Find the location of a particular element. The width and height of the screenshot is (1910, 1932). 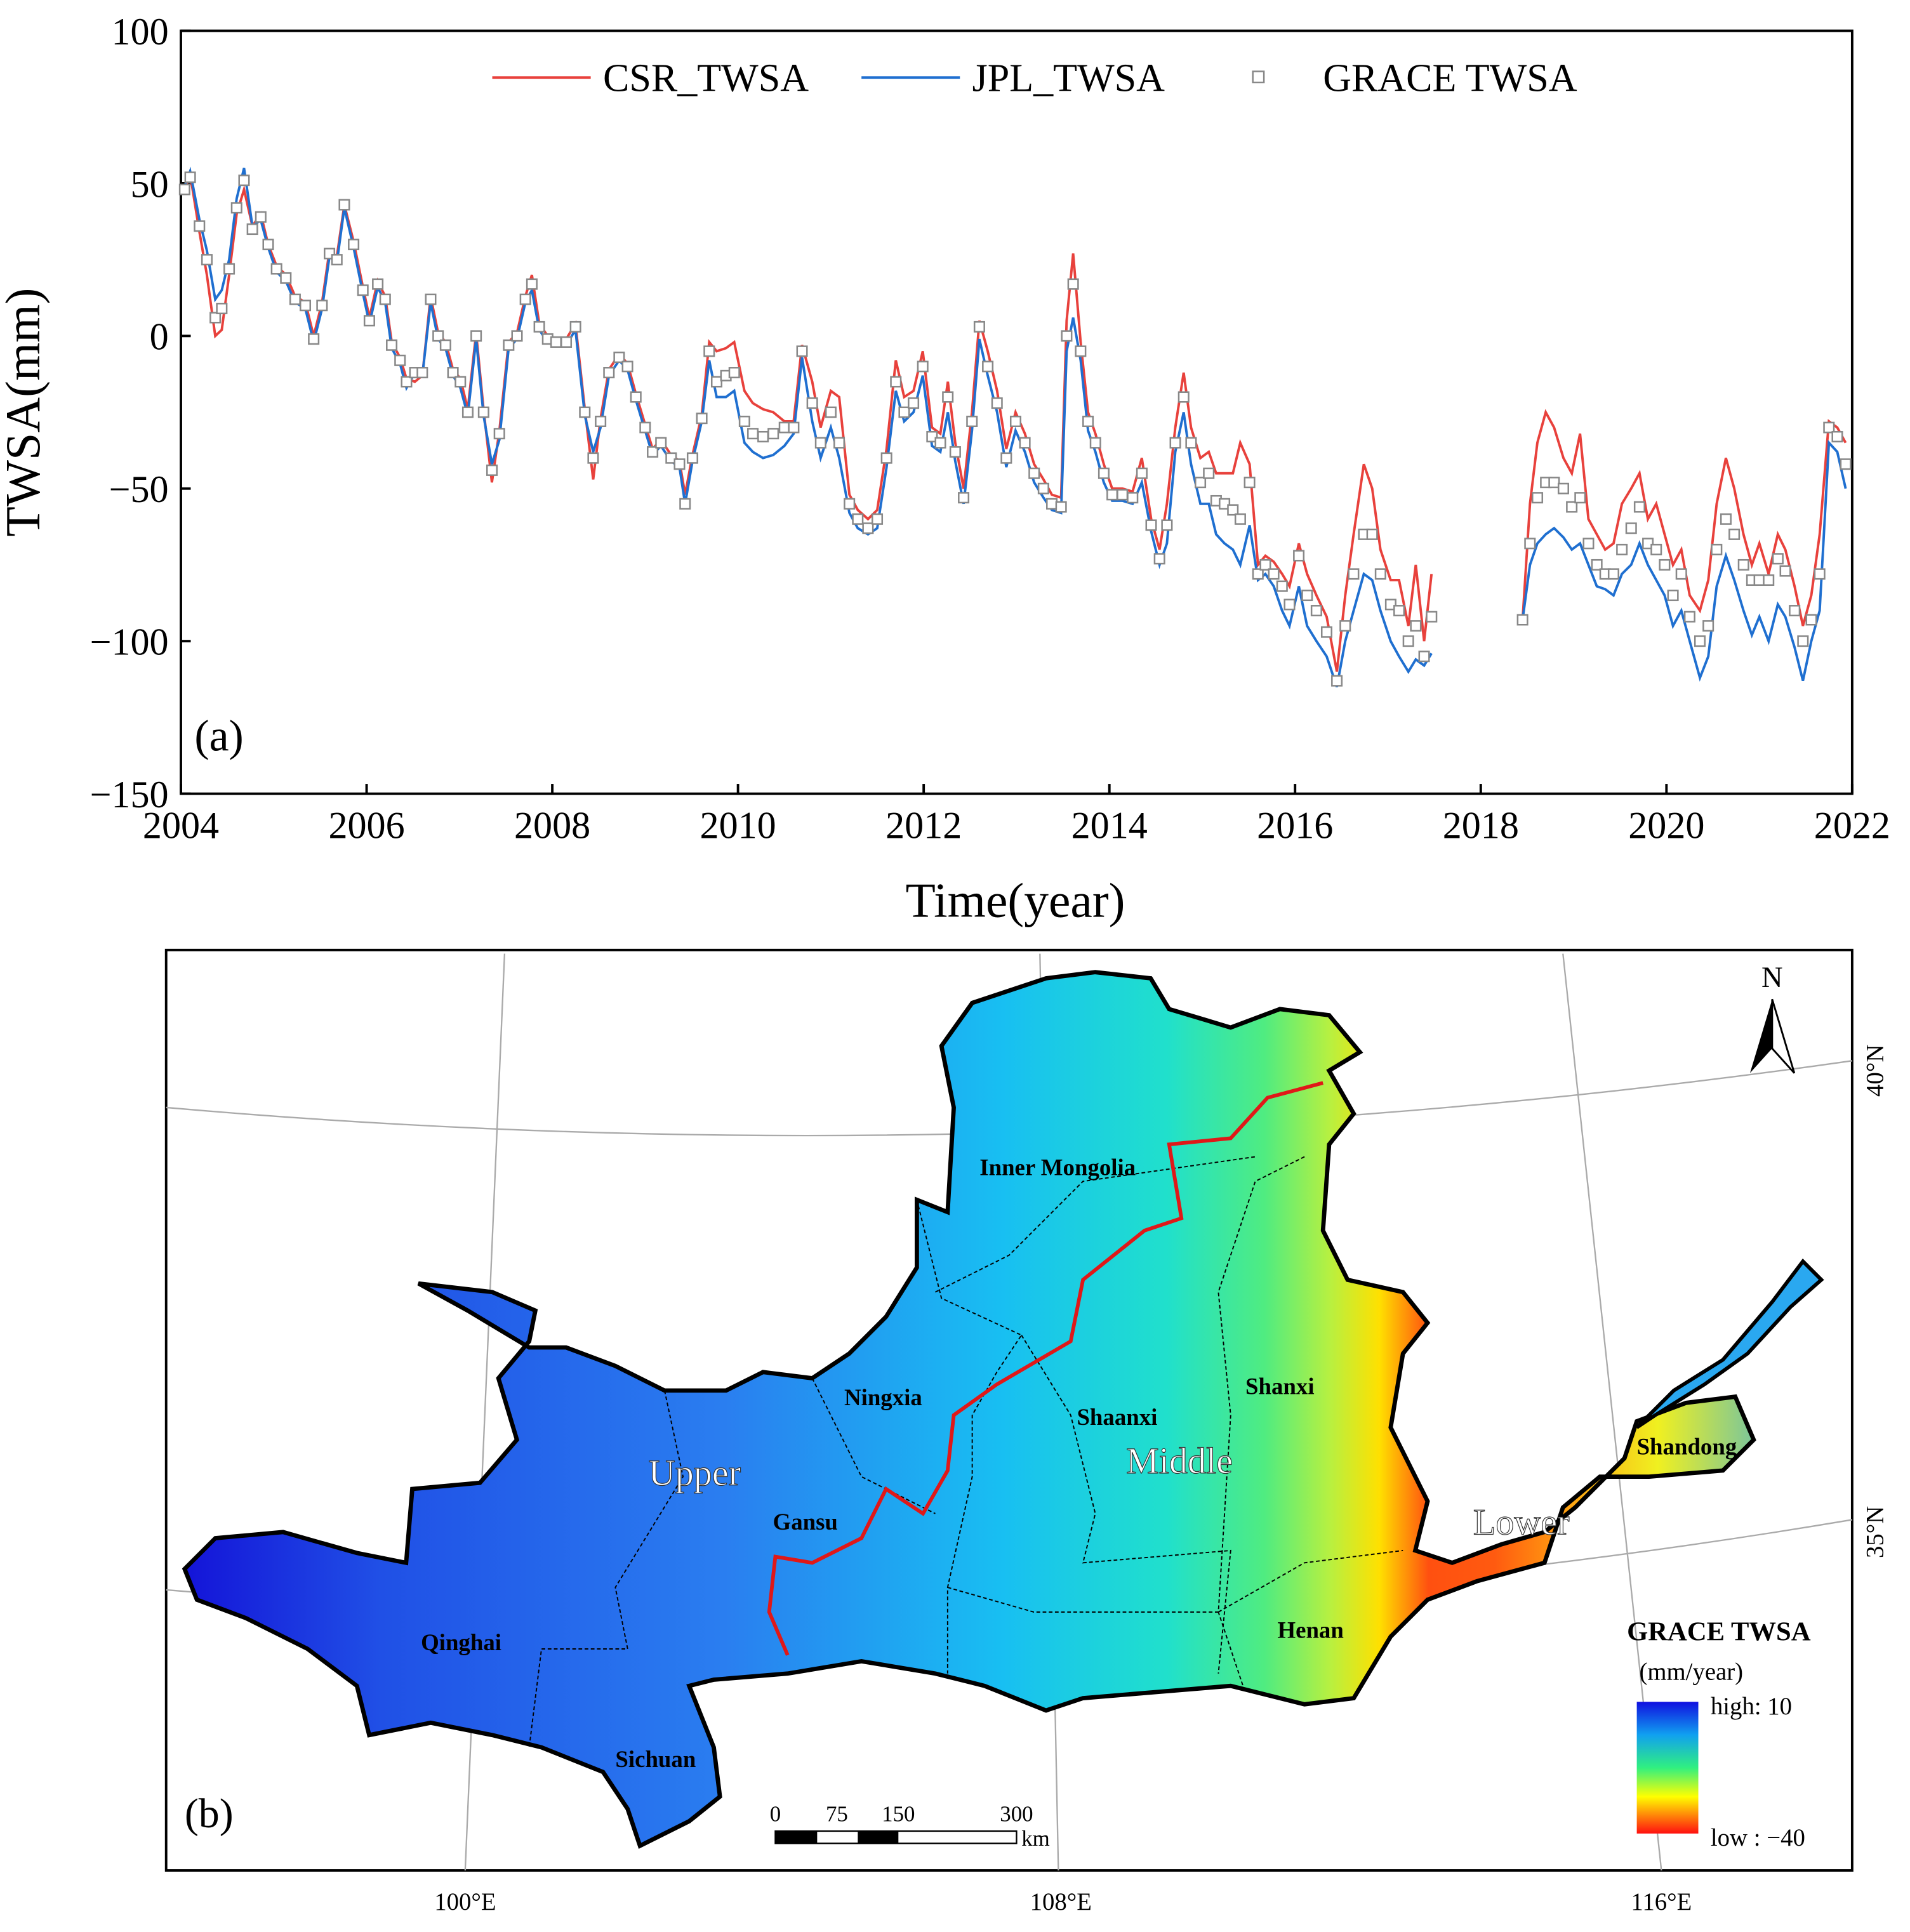

legend-marker is located at coordinates (1258, 77).